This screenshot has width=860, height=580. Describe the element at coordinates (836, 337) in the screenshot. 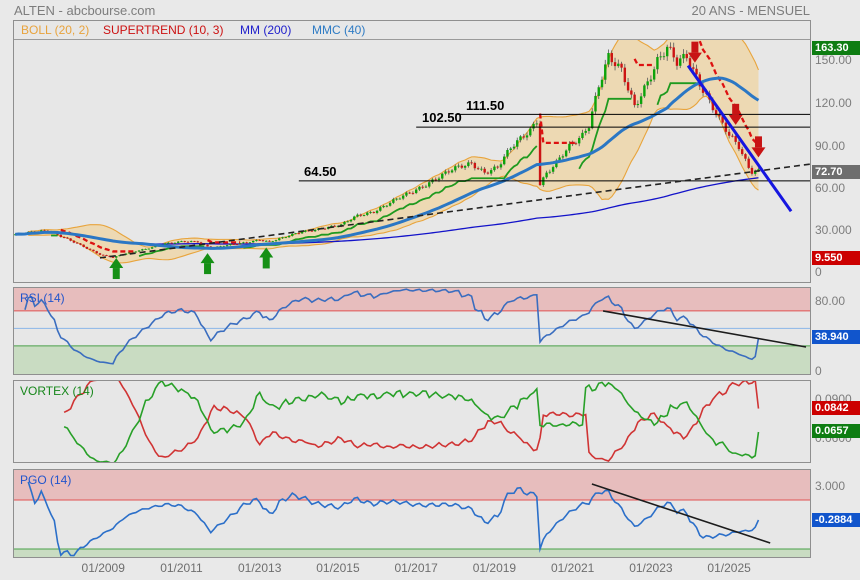

I see `rsi-value-badge: 38.940` at that location.